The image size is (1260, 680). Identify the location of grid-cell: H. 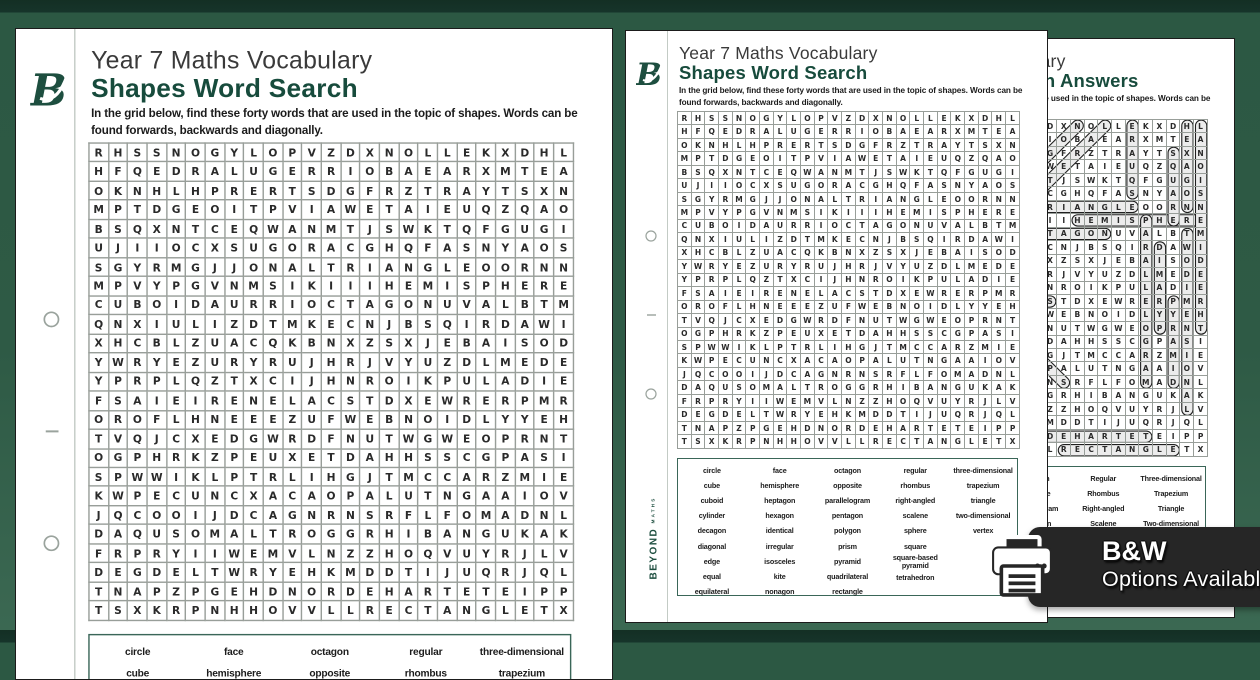
(505, 286).